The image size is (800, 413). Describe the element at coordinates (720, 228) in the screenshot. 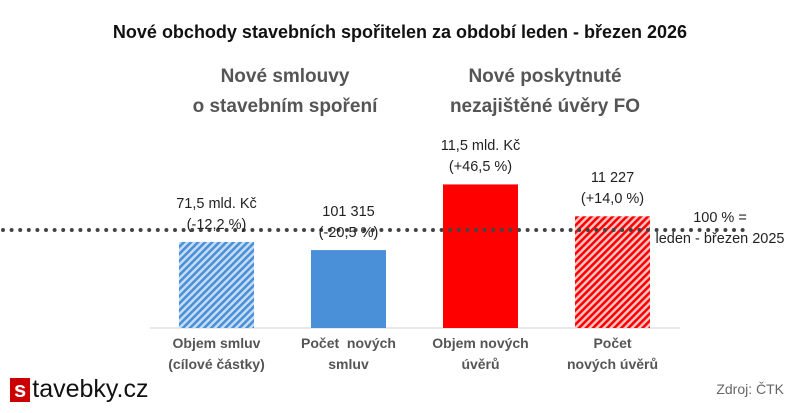

I see `reference-line-label: 100 % = leden - březen 2025` at that location.